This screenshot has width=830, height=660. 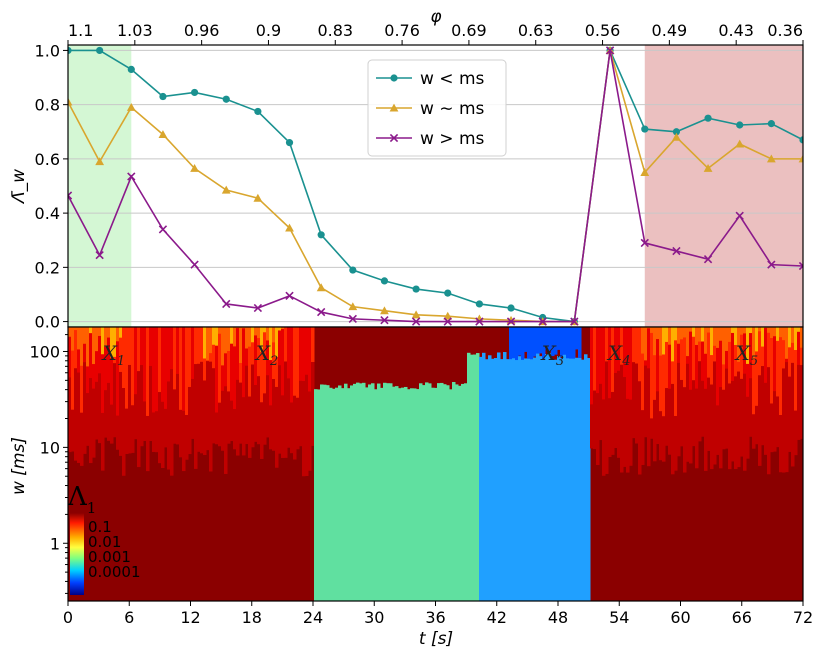 What do you see at coordinates (19, 466) in the screenshot?
I see `y-axis-label-bottom: w [ms]` at bounding box center [19, 466].